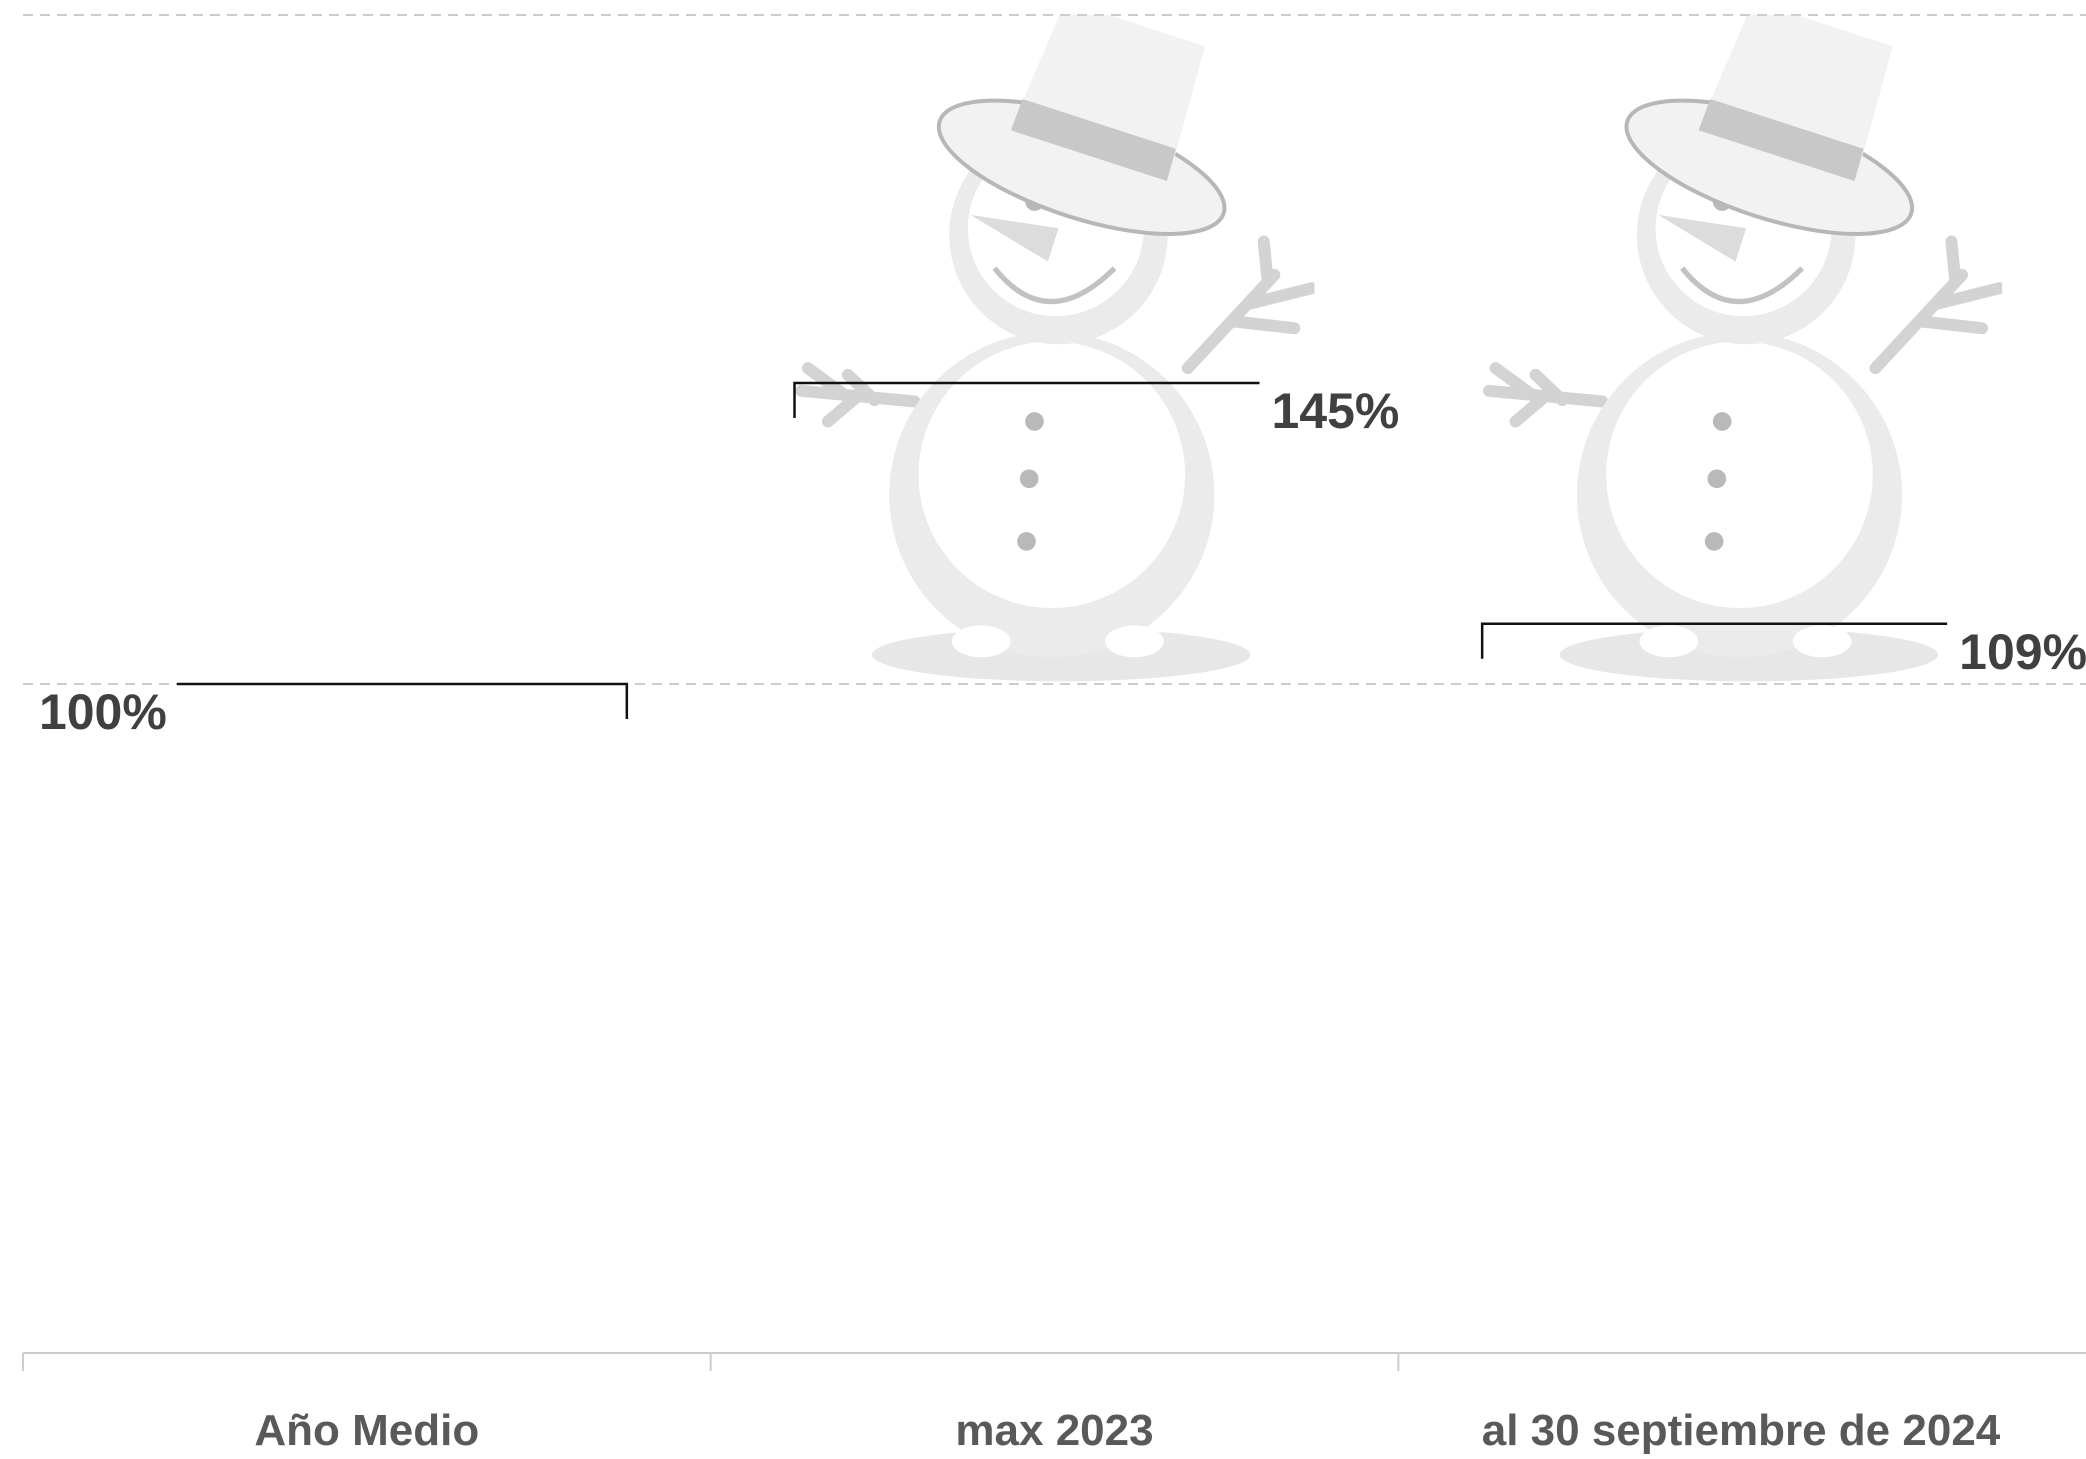 This screenshot has height=1459, width=2086. Describe the element at coordinates (2022, 652) in the screenshot. I see `value-label: 109%` at that location.